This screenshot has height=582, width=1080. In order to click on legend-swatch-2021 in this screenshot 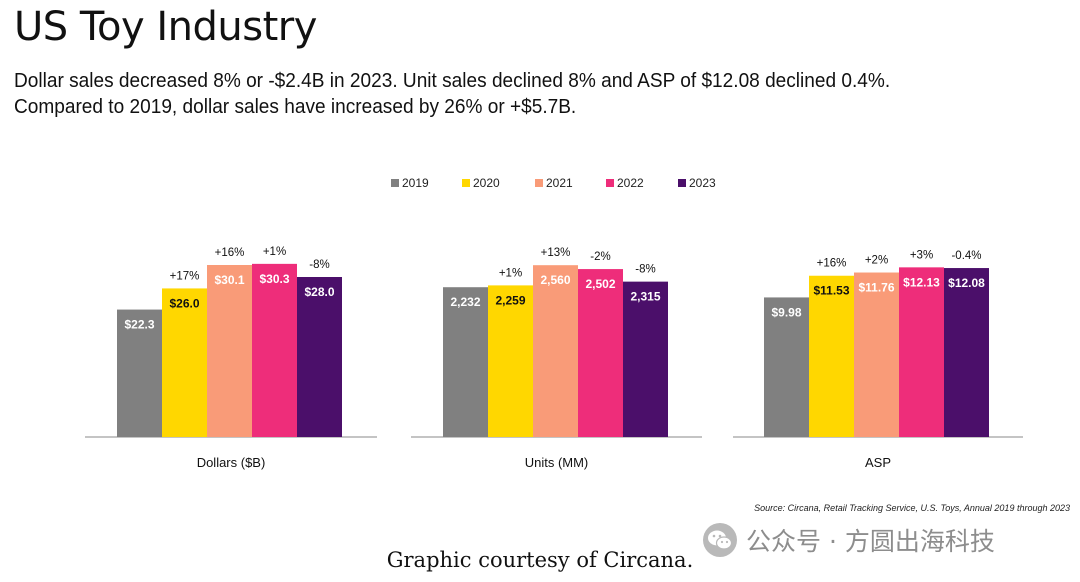, I will do `click(539, 183)`.